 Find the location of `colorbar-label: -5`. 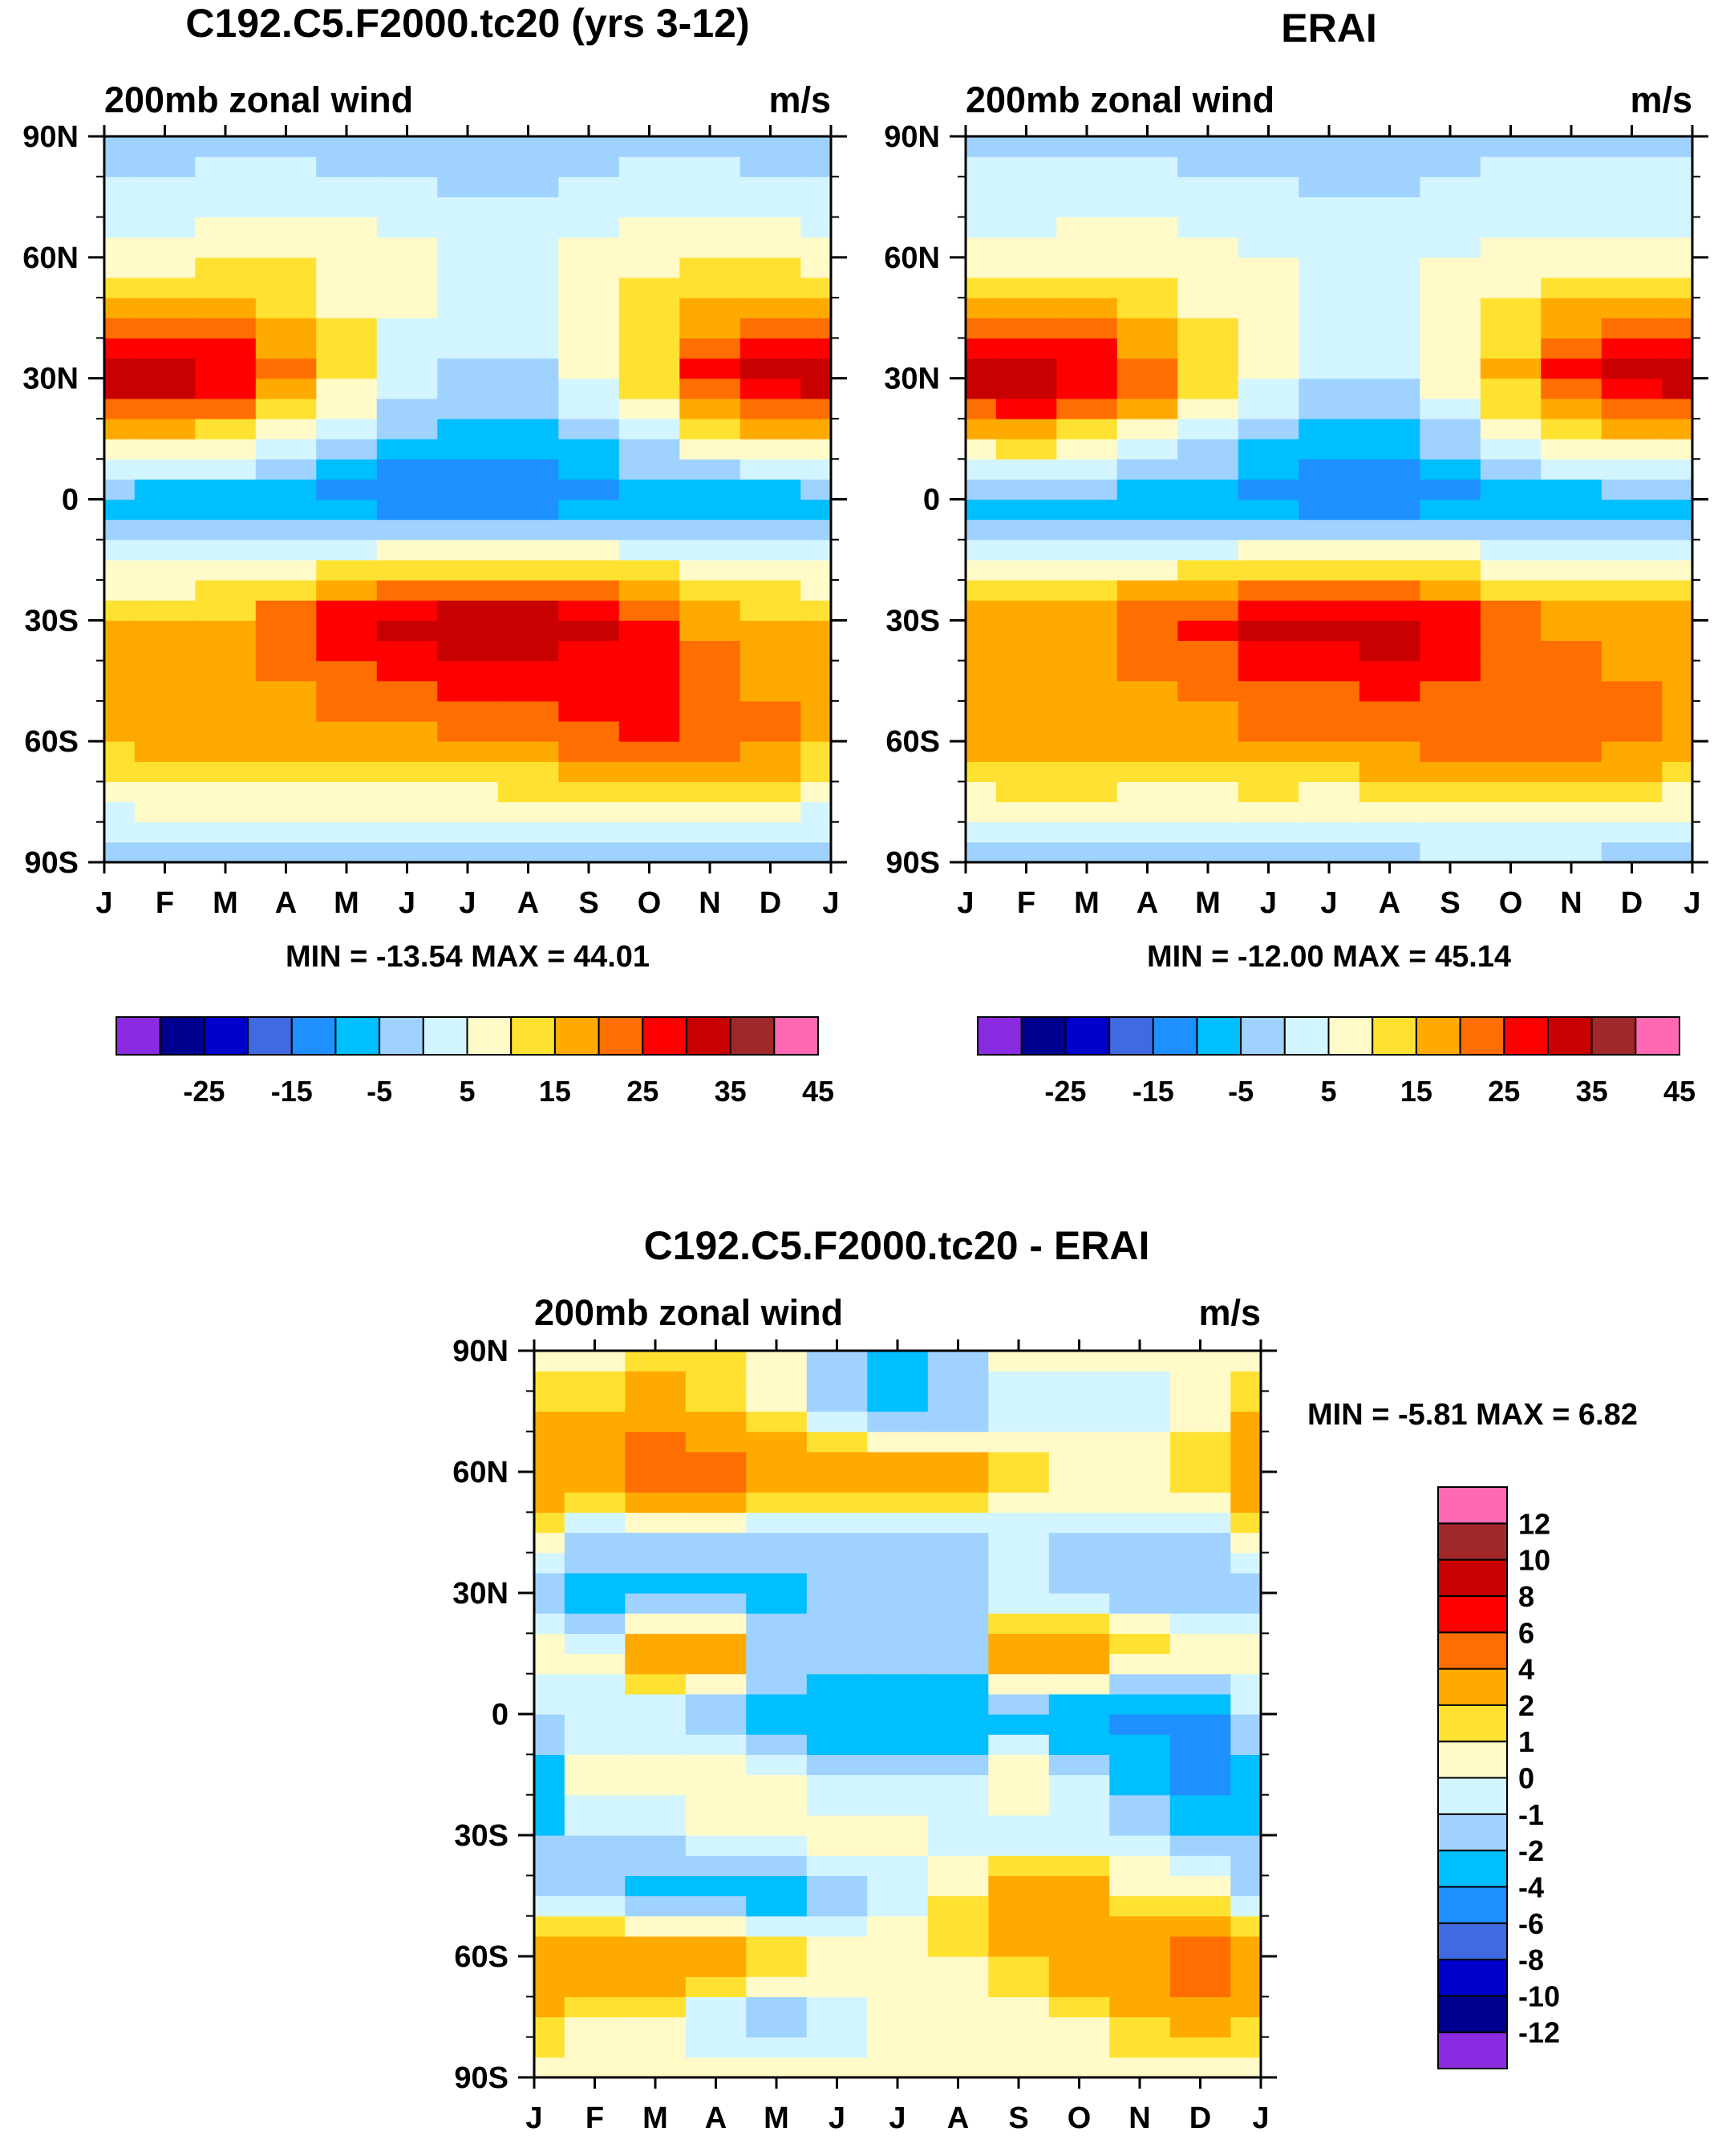

colorbar-label: -5 is located at coordinates (1241, 1091).